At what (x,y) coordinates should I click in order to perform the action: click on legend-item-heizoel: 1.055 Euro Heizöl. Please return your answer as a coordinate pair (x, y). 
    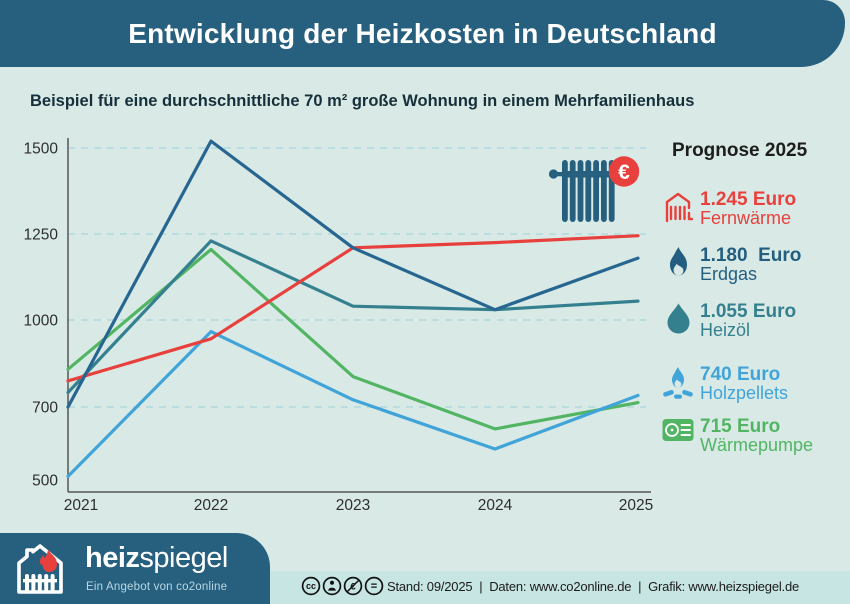
    Looking at the image, I should click on (728, 321).